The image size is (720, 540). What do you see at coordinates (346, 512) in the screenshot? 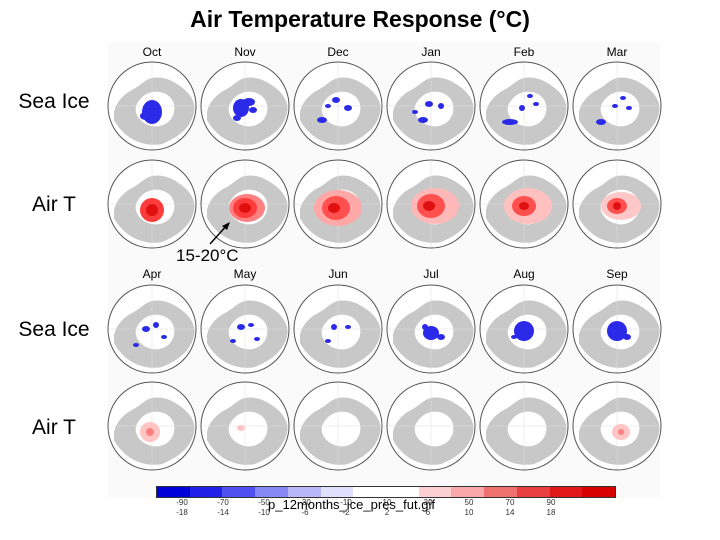
I see `colorbar-tick-bottom: -2` at bounding box center [346, 512].